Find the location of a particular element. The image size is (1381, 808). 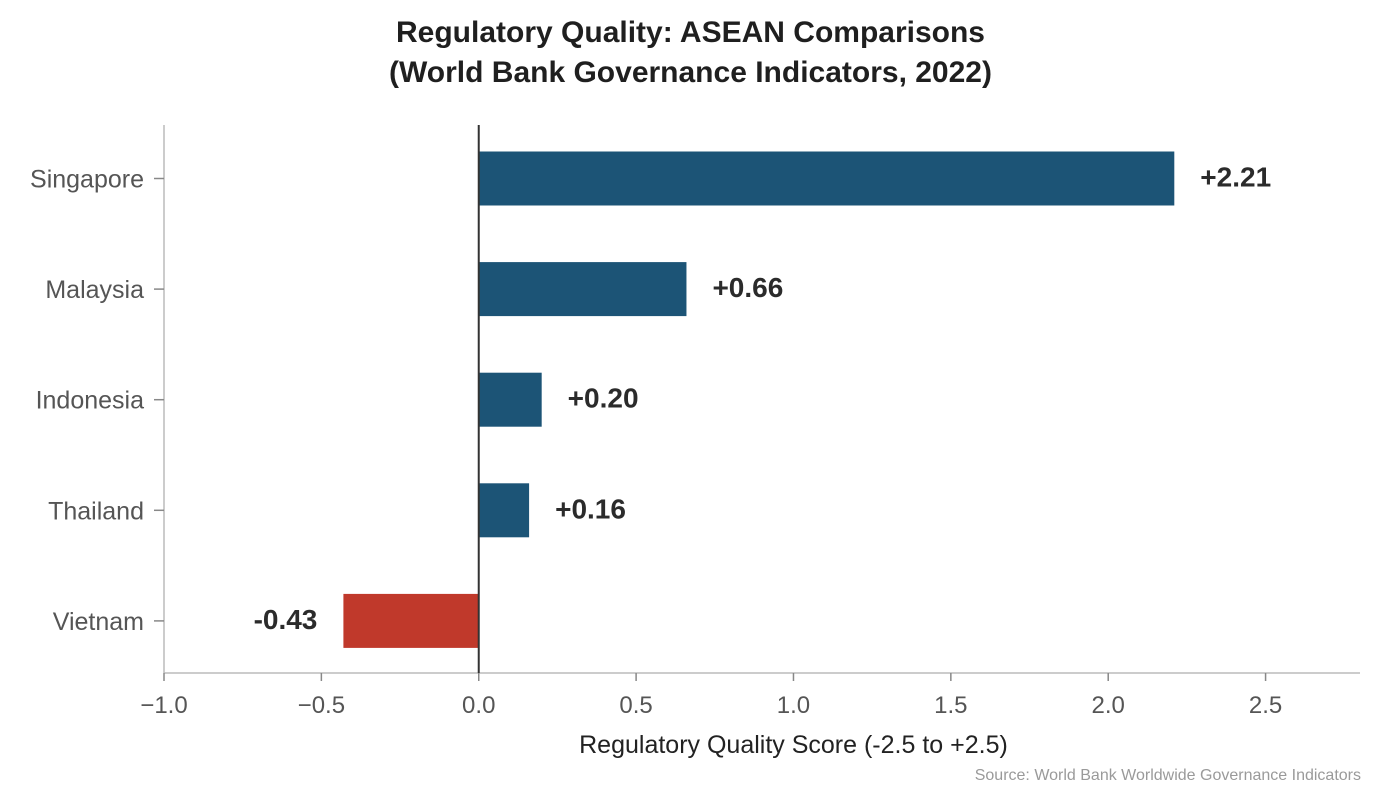

data-label: +0.66 is located at coordinates (747, 287).